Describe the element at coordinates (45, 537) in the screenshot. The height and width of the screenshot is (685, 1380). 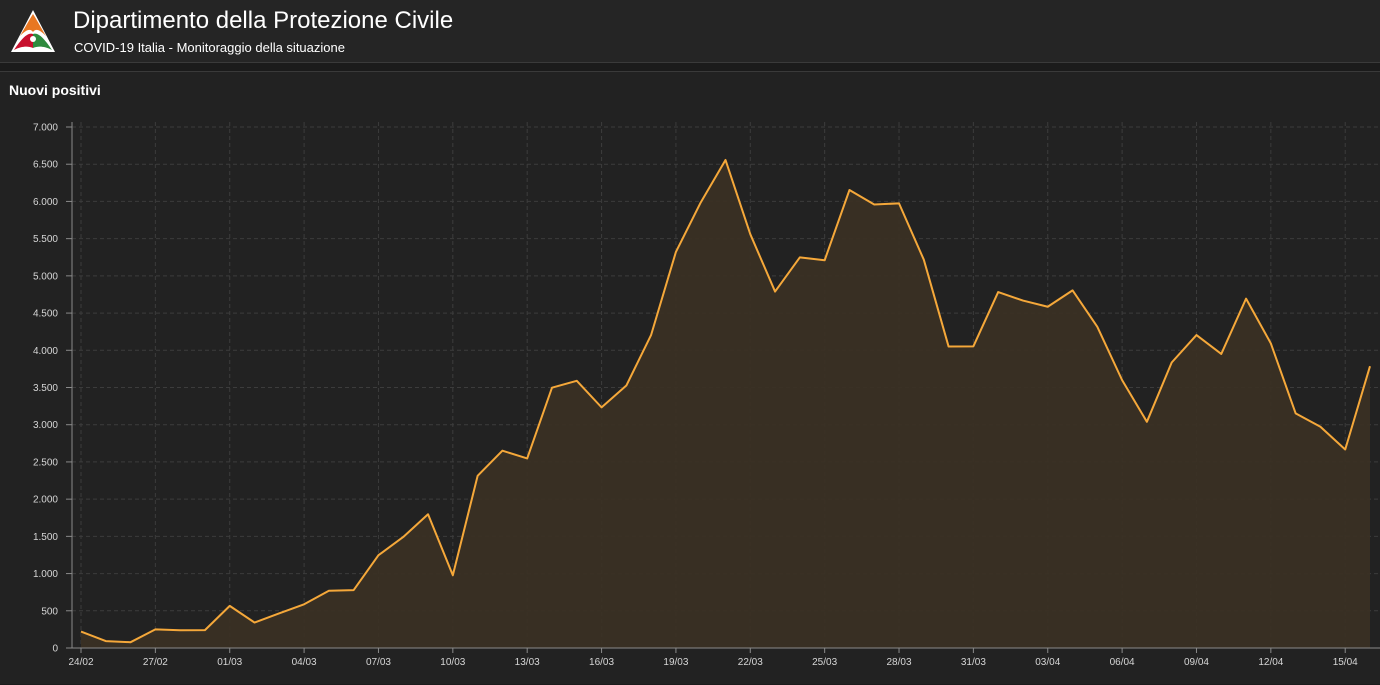
I see `y-tick-label: 1.500` at that location.